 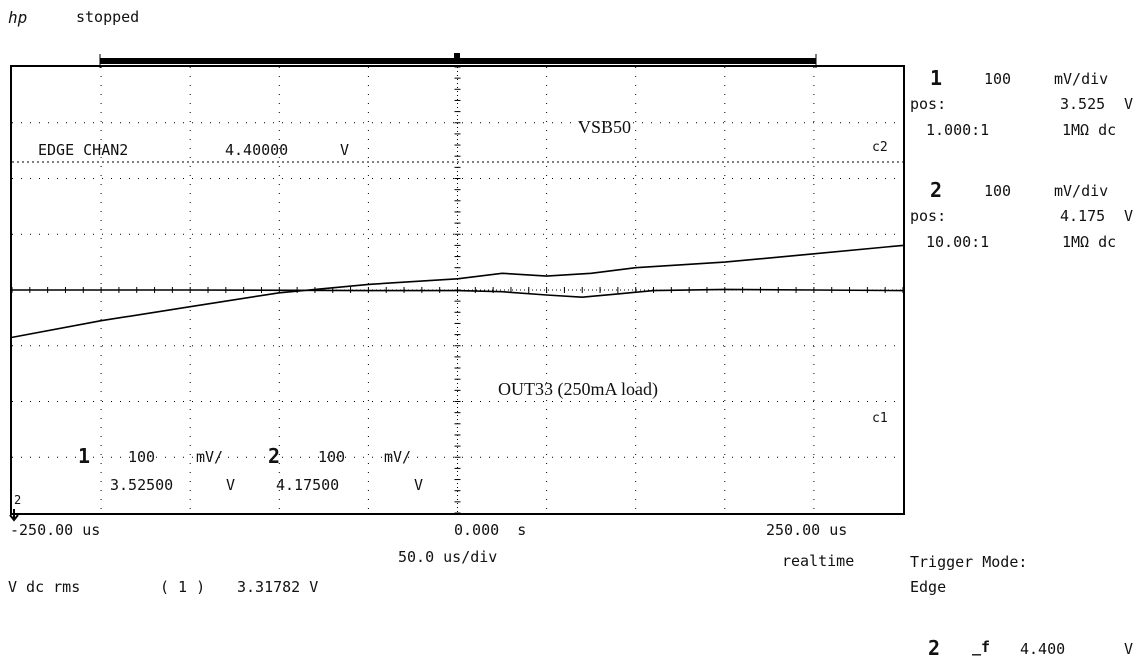 What do you see at coordinates (807, 530) in the screenshot?
I see `time-right: 250.00 us` at bounding box center [807, 530].